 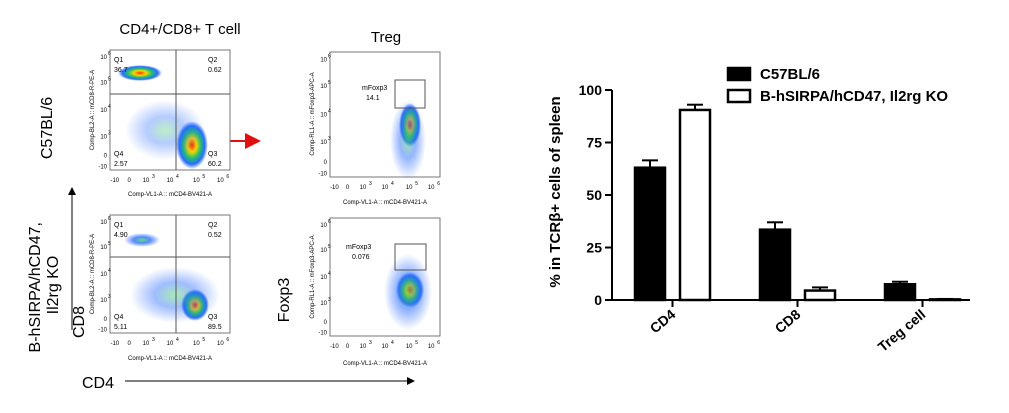 I want to click on row-label-ko-line1: B-hSIRPA/hCD47,, so click(x=35, y=287).